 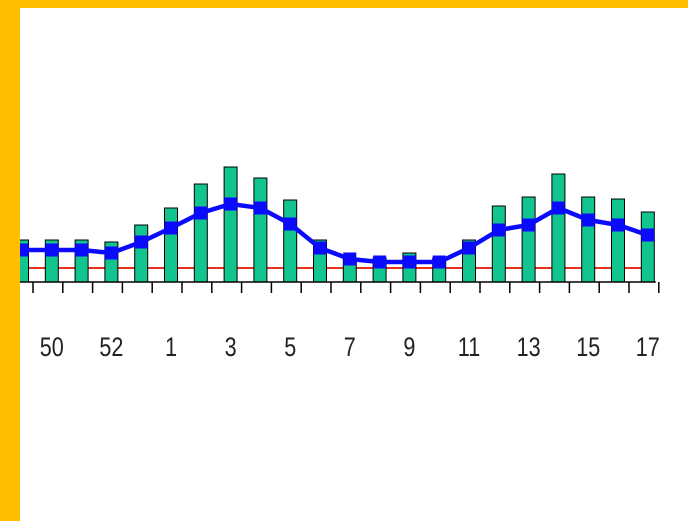 What do you see at coordinates (648, 348) in the screenshot?
I see `x-tick-label: 17` at bounding box center [648, 348].